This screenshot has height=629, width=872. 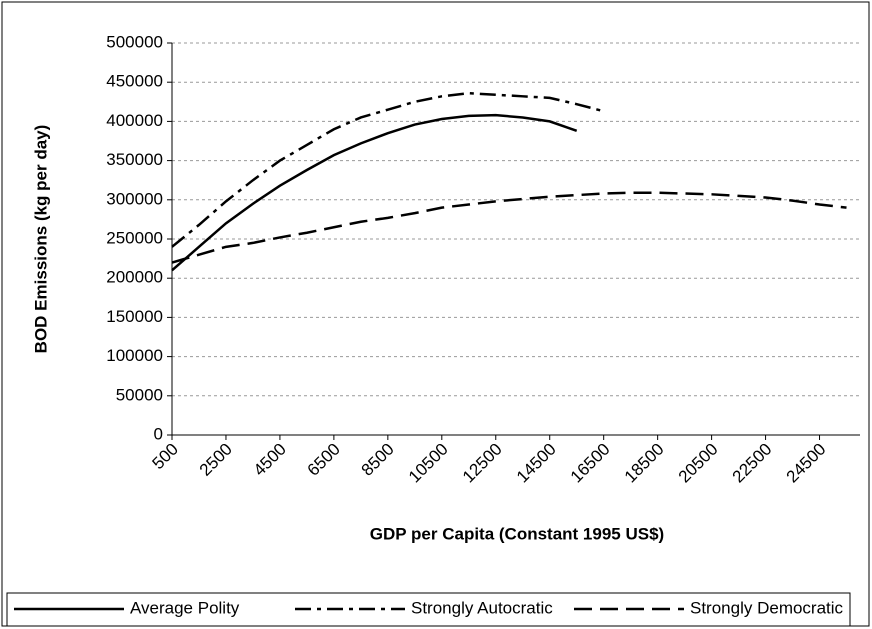 I want to click on y-axis-title: BOD Emissions (kg per day), so click(x=40, y=239).